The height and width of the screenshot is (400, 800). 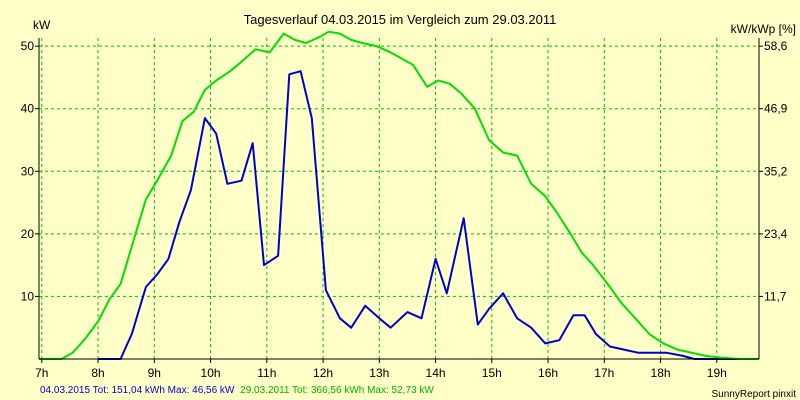 What do you see at coordinates (323, 373) in the screenshot?
I see `x-tick-label: 12h` at bounding box center [323, 373].